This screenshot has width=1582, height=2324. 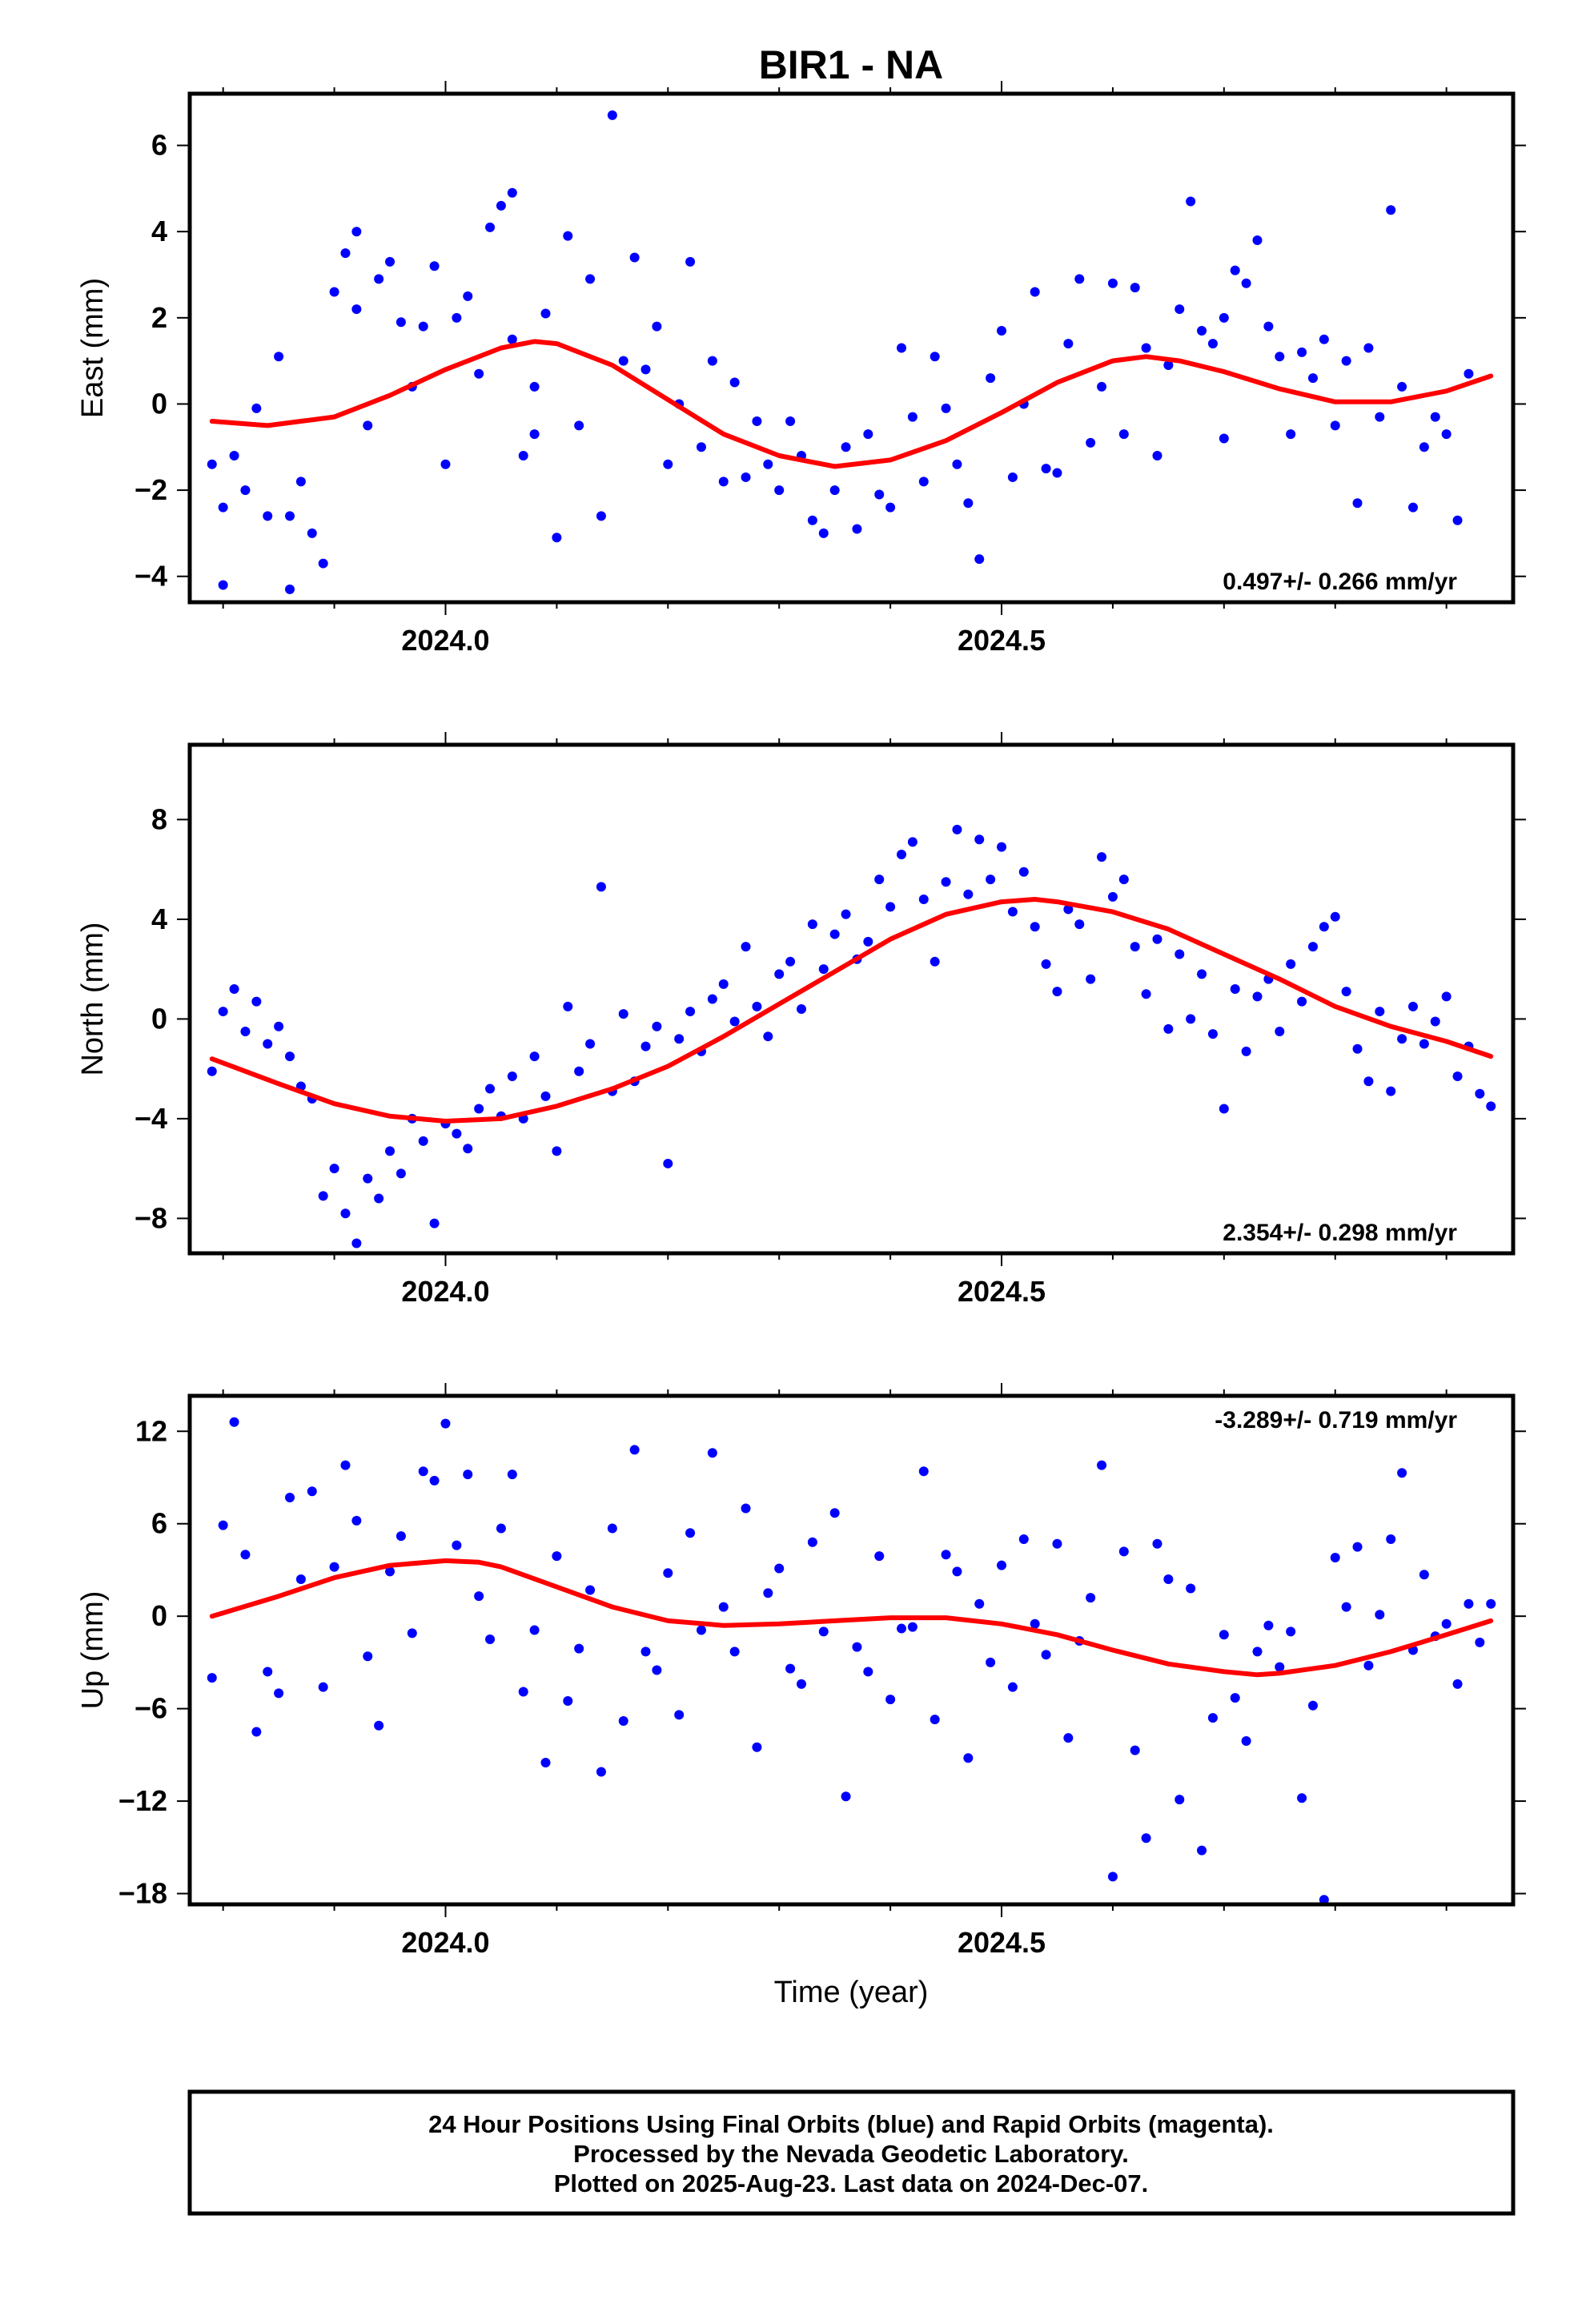 What do you see at coordinates (151, 576) in the screenshot?
I see `east-y-tick-label: −4` at bounding box center [151, 576].